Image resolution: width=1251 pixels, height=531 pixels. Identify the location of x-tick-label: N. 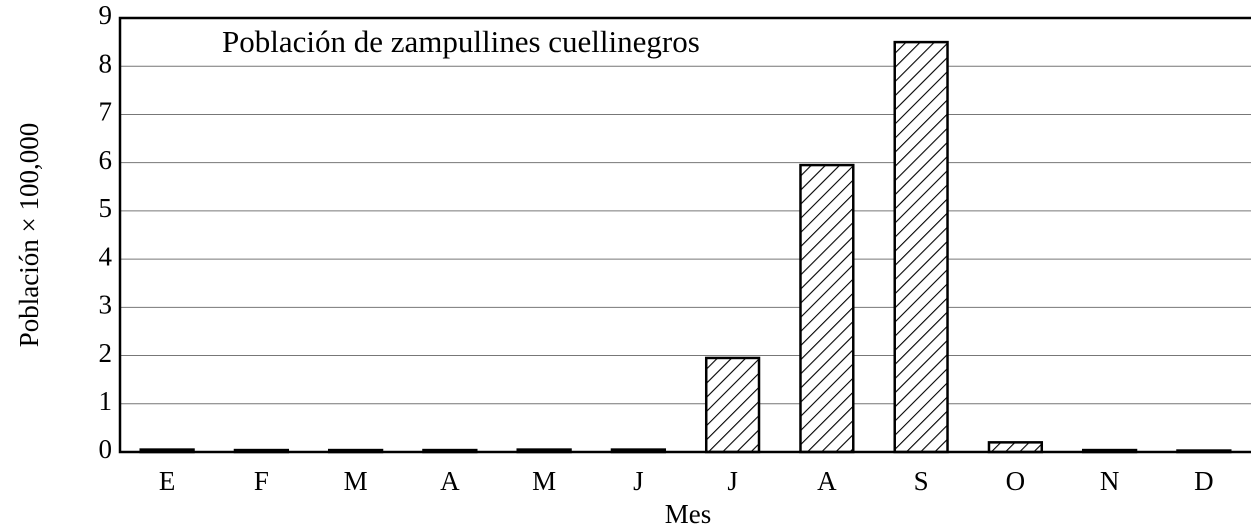
(1110, 481).